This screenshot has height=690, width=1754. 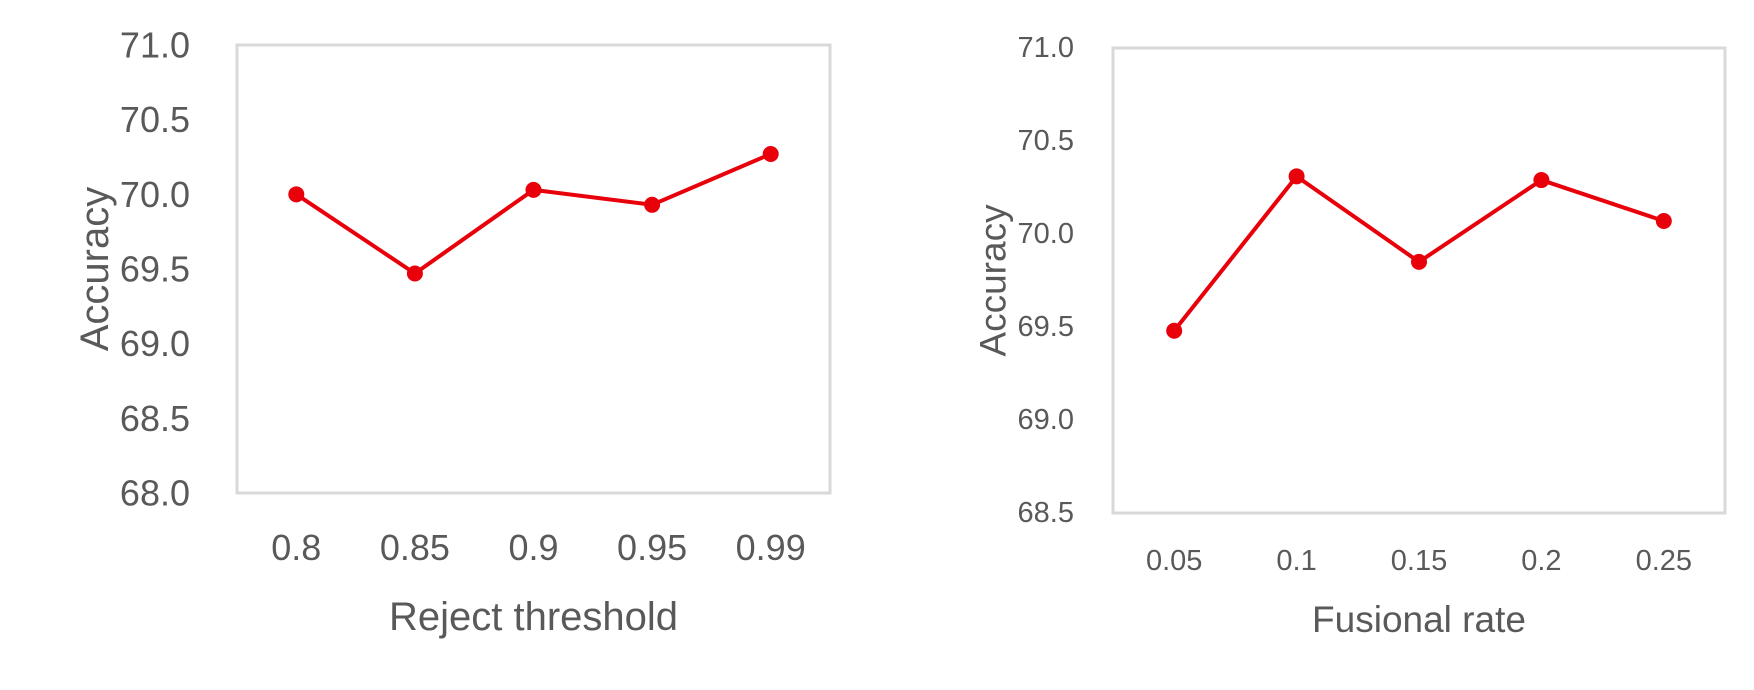 I want to click on y-tick-label: 68.0, so click(x=155, y=493).